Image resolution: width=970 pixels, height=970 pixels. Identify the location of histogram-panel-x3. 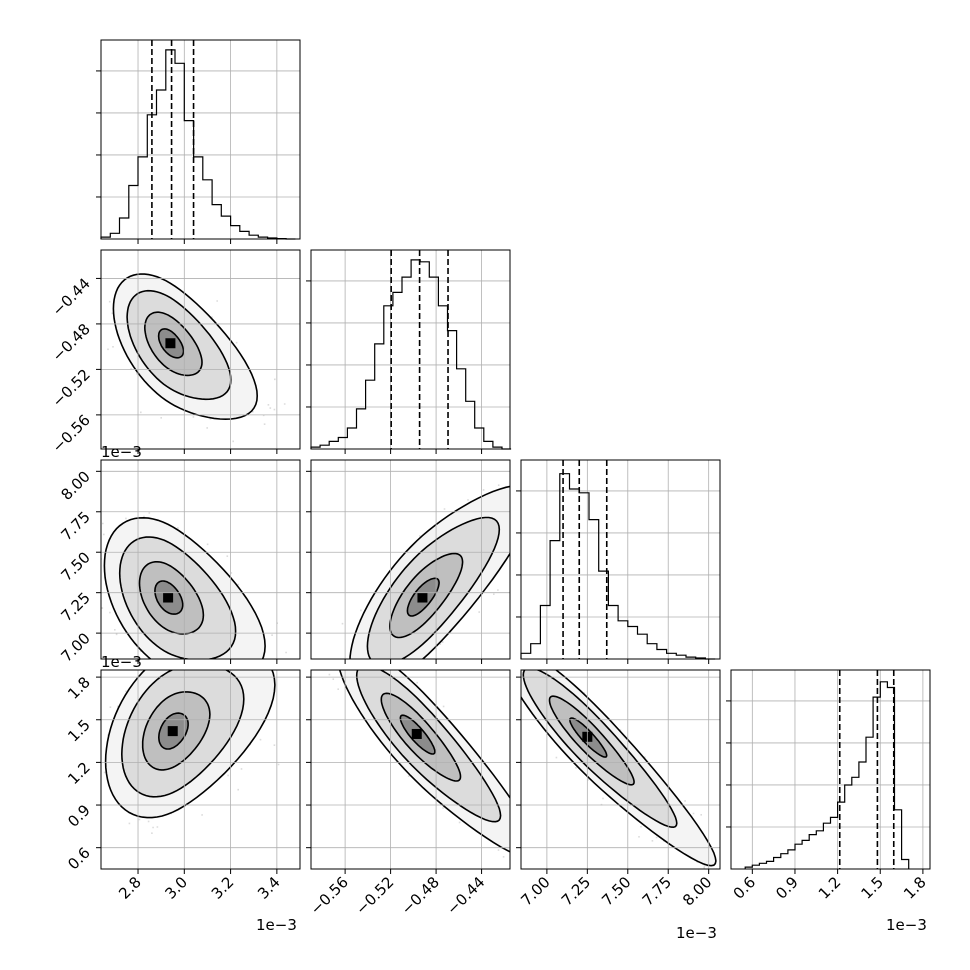
(828, 771).